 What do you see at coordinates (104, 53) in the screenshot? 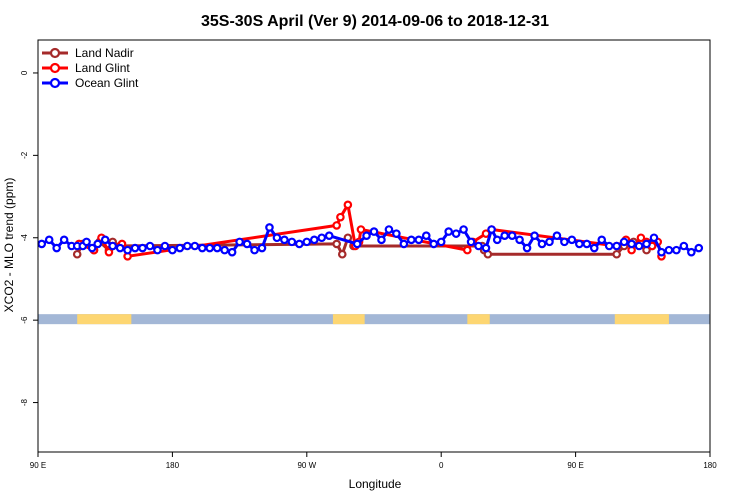
I see `legend-label: Land Nadir` at bounding box center [104, 53].